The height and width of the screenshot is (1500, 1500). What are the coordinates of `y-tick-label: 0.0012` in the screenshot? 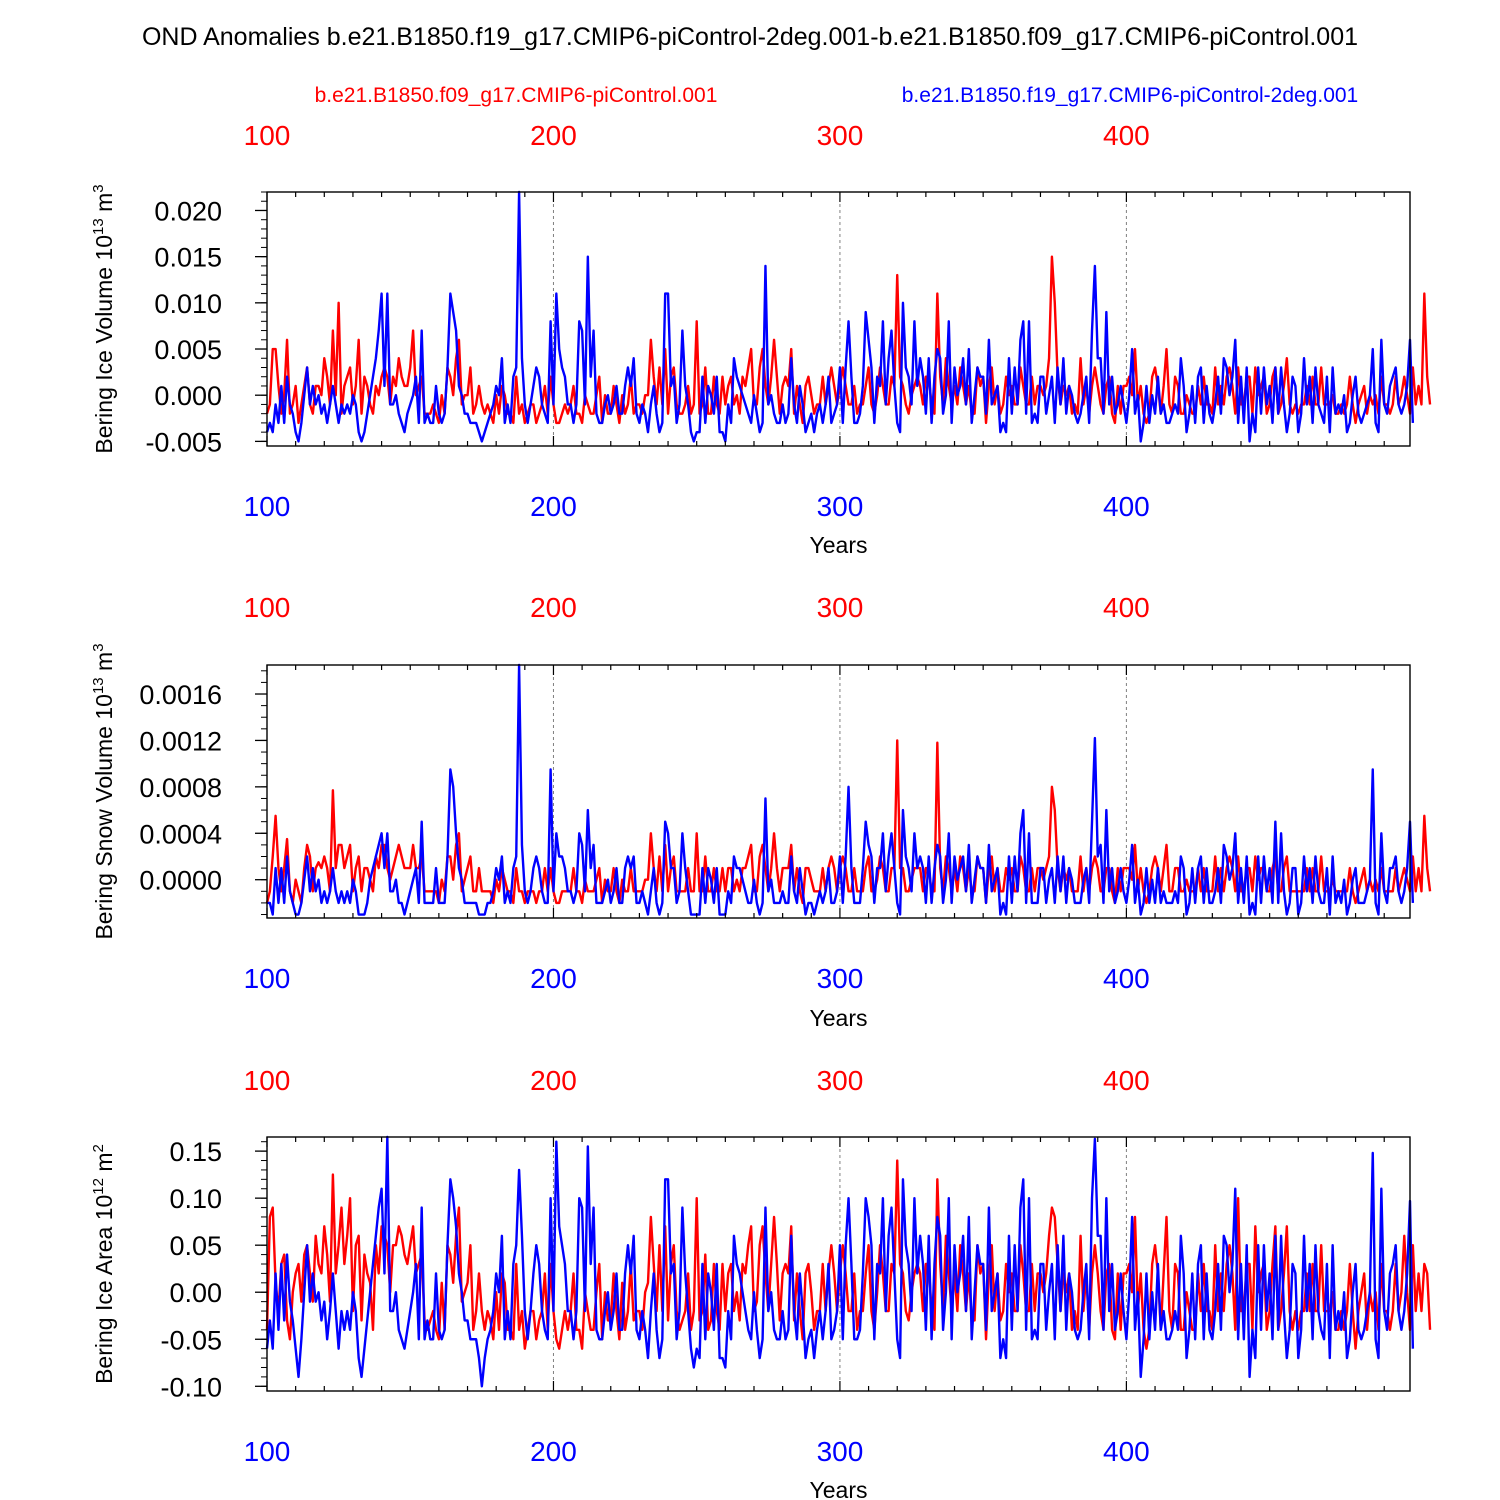 It's located at (180, 741).